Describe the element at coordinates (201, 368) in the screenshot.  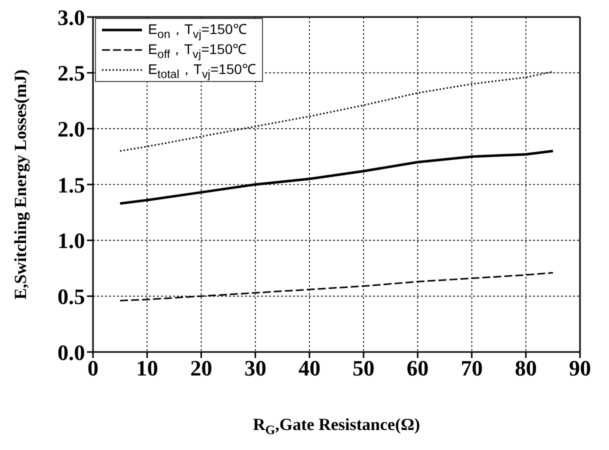
I see `x-tick-label: 20` at that location.